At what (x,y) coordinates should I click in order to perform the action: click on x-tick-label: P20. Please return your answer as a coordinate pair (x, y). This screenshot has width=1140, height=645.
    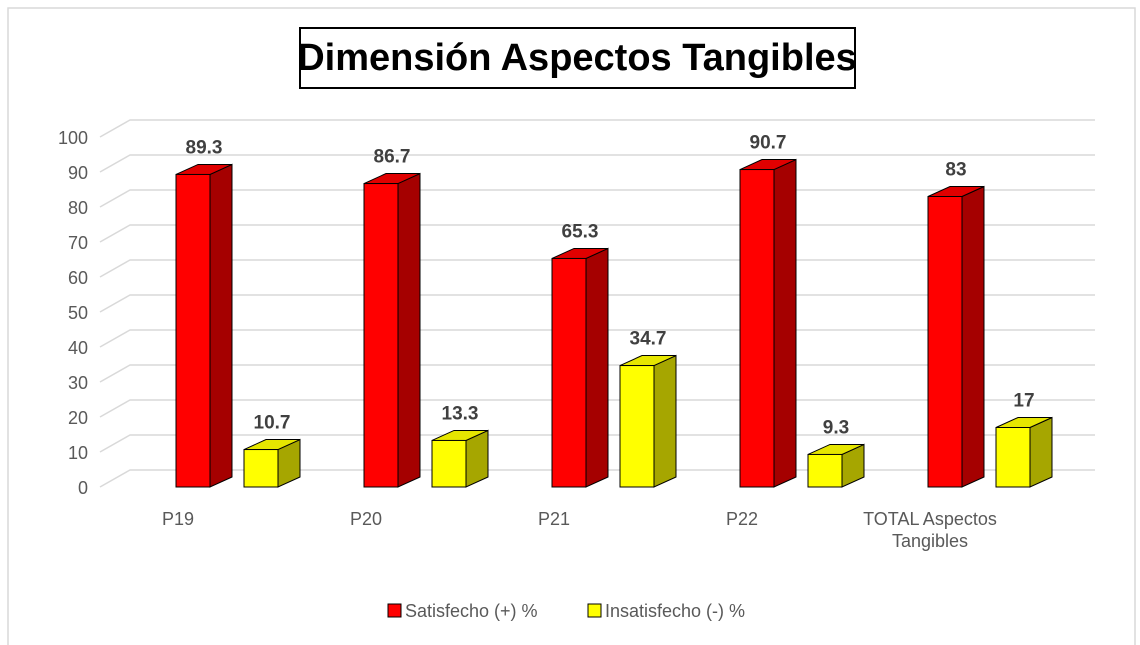
    Looking at the image, I should click on (366, 519).